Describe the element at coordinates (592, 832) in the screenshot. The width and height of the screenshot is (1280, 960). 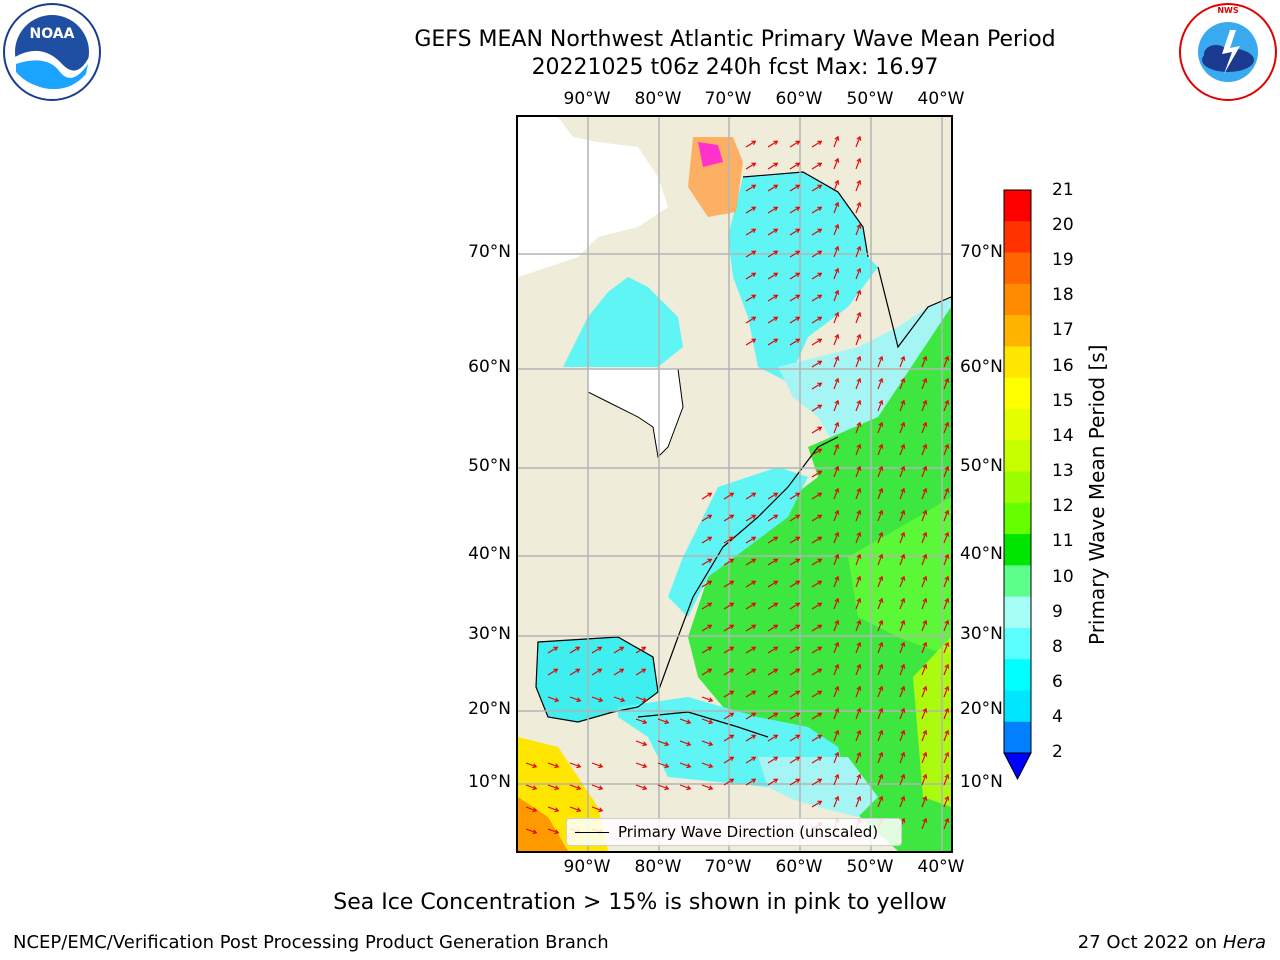
I see `legend-line-swatch` at that location.